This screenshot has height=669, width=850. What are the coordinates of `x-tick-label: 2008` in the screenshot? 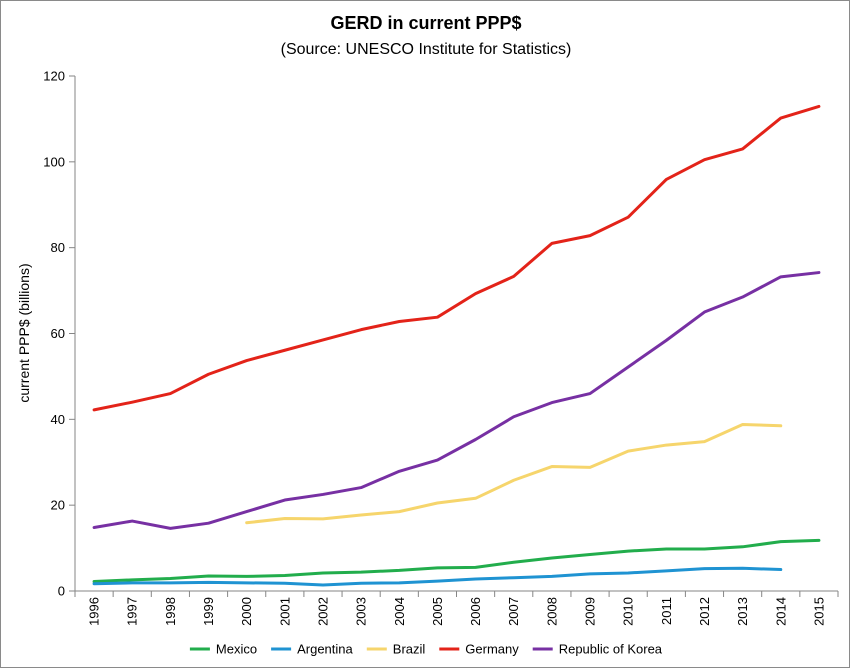 It's located at (551, 611).